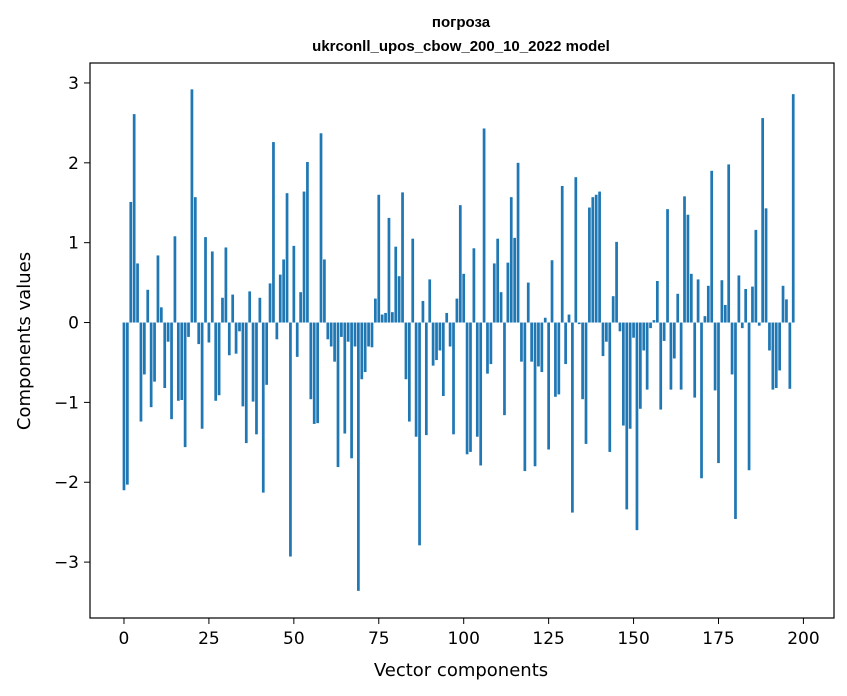  Describe the element at coordinates (294, 639) in the screenshot. I see `x-tick-label: 50` at that location.